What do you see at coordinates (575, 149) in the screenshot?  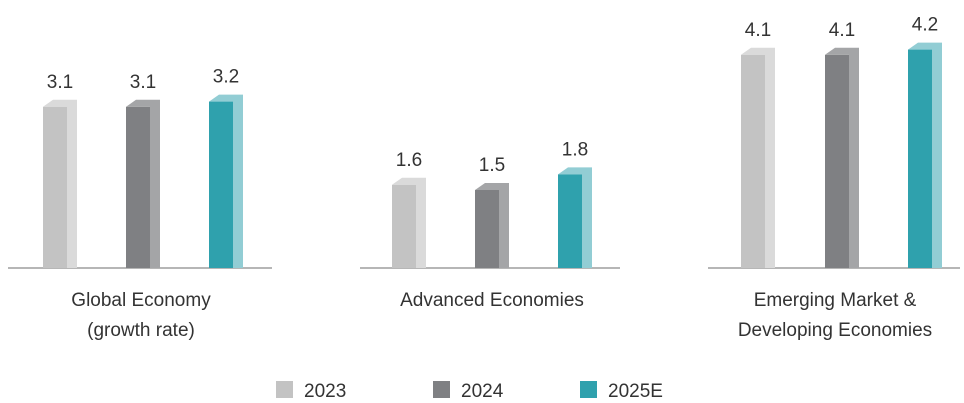 I see `data-label: 1.8` at bounding box center [575, 149].